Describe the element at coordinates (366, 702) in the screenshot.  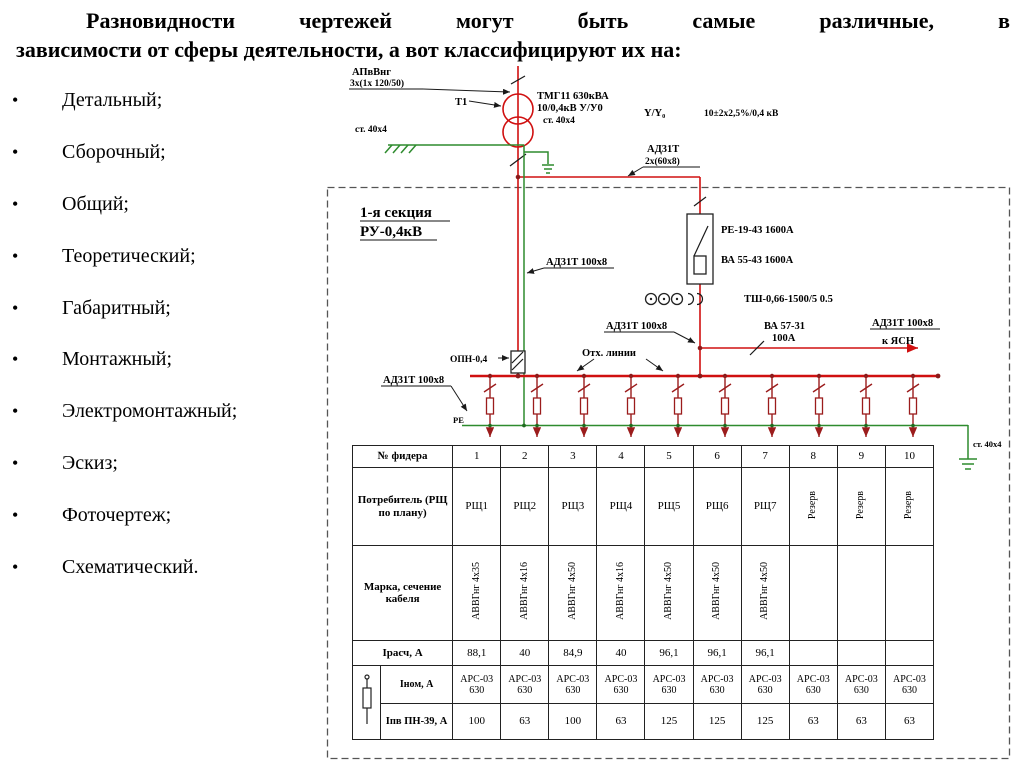
I see `fuse-switch-symbol-cell` at that location.